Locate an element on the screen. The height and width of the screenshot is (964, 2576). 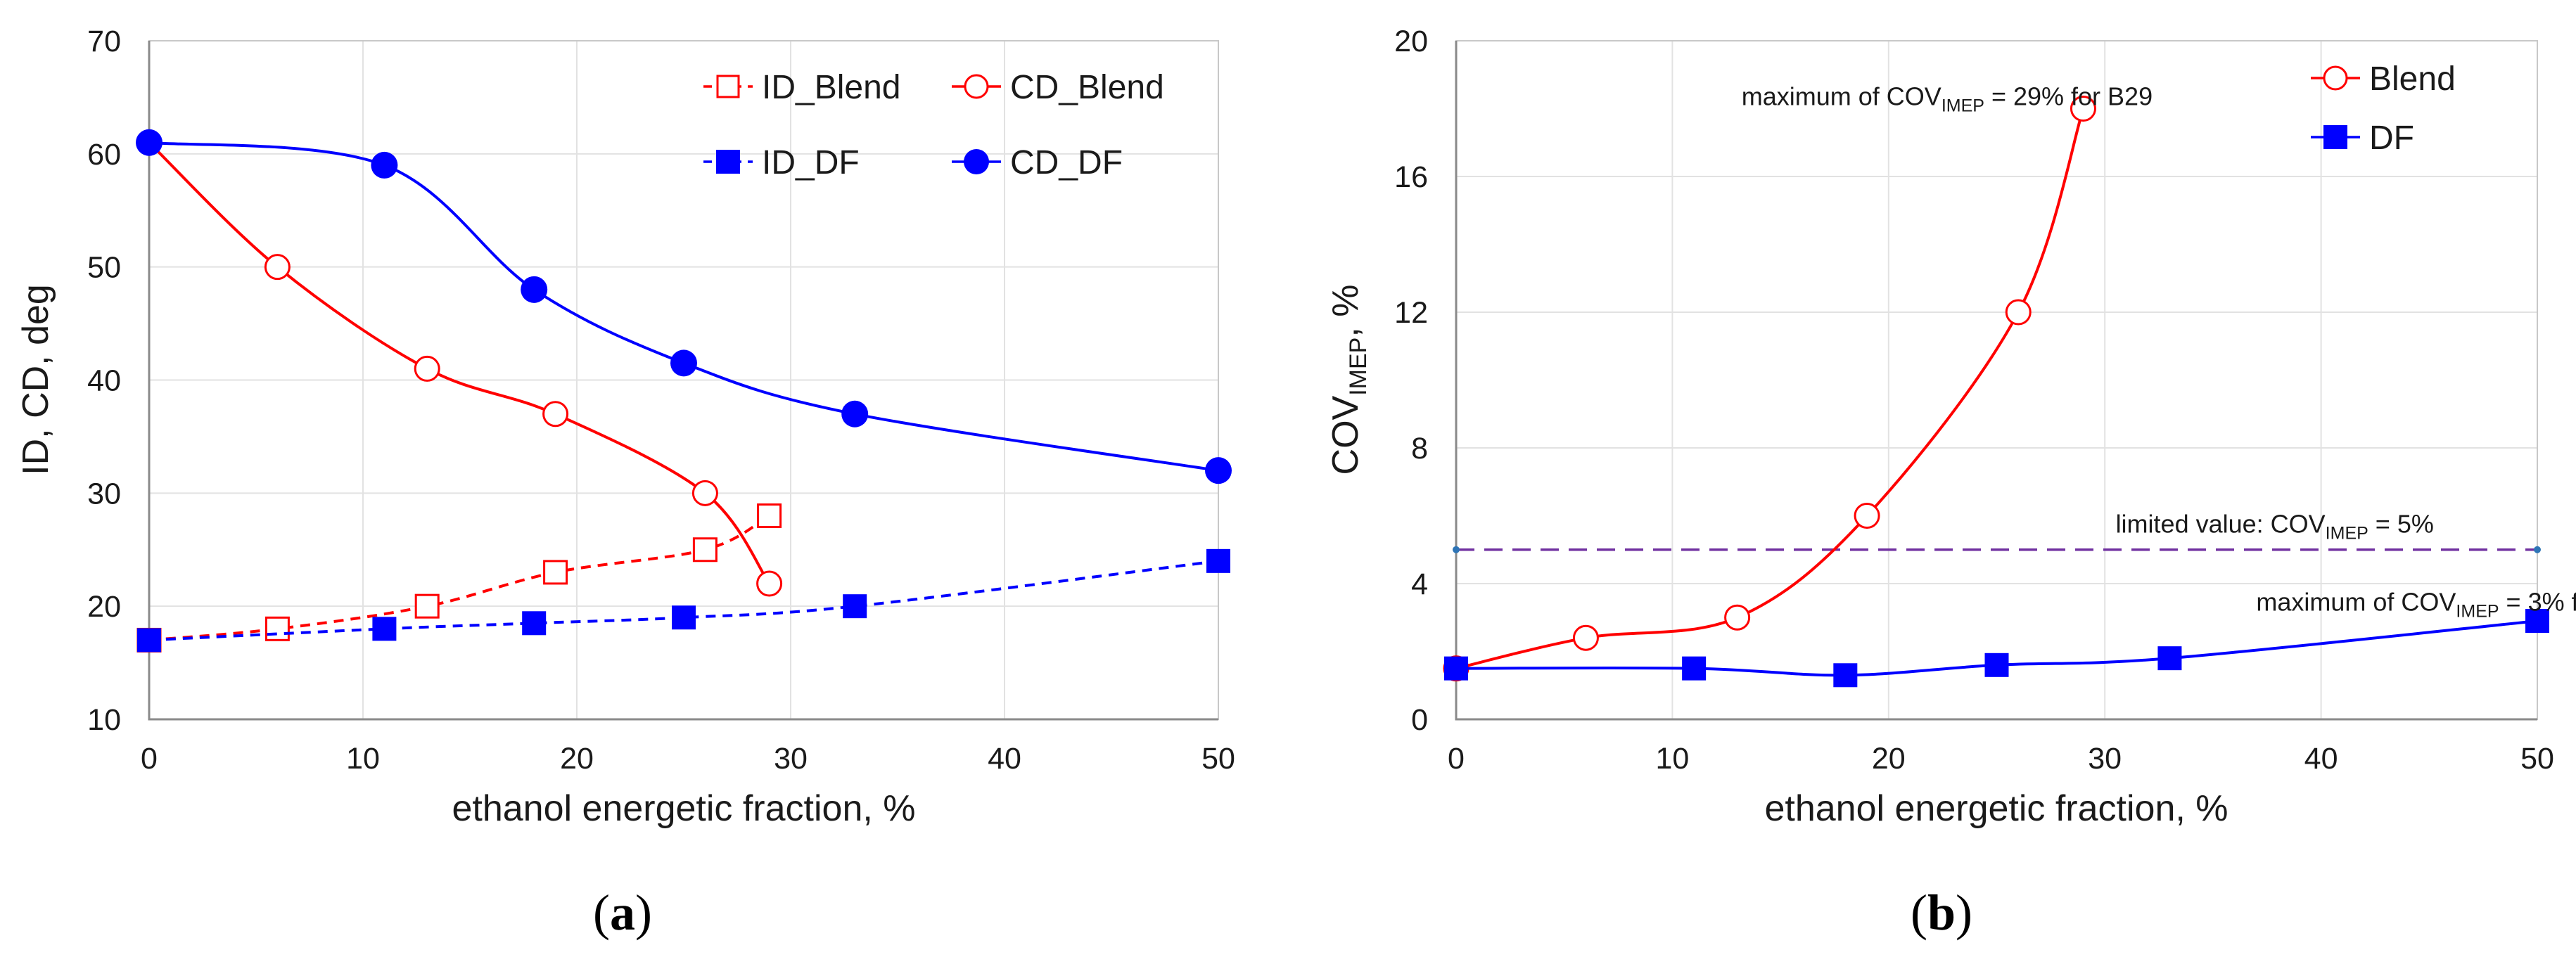
chart-b-caption: (b) is located at coordinates (1941, 913).